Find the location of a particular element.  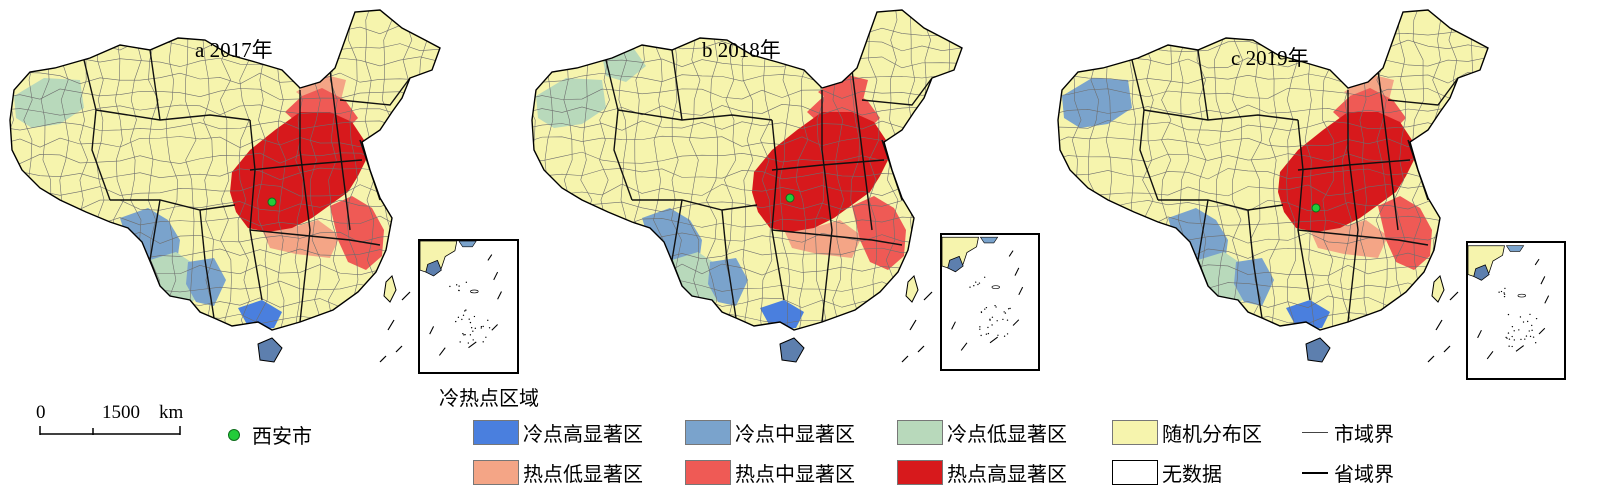

south-sea-inset-2019 is located at coordinates (1516, 310).